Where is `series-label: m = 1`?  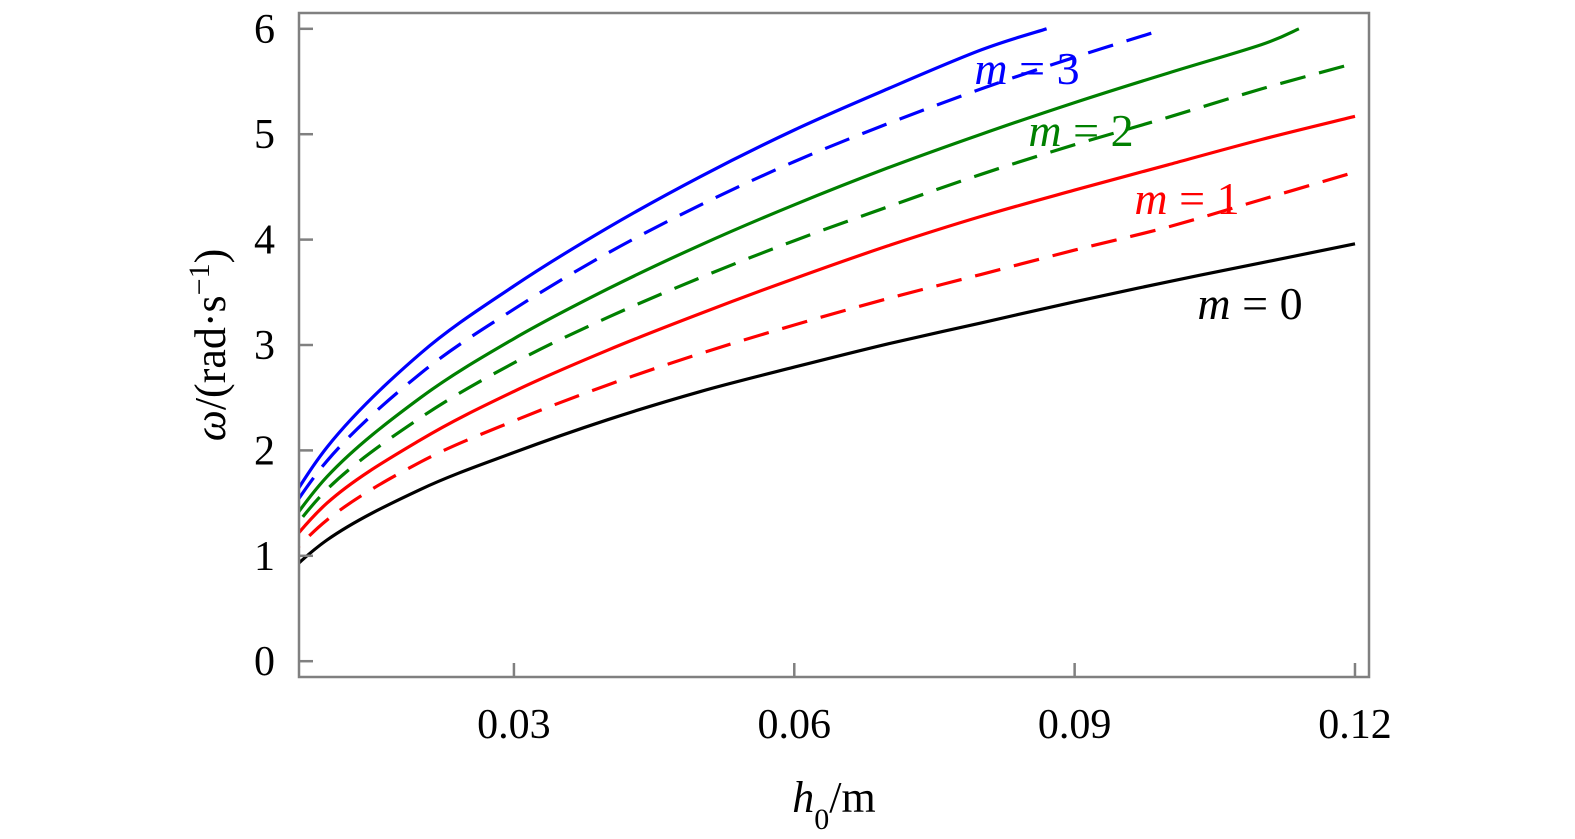
series-label: m = 1 is located at coordinates (1186, 198).